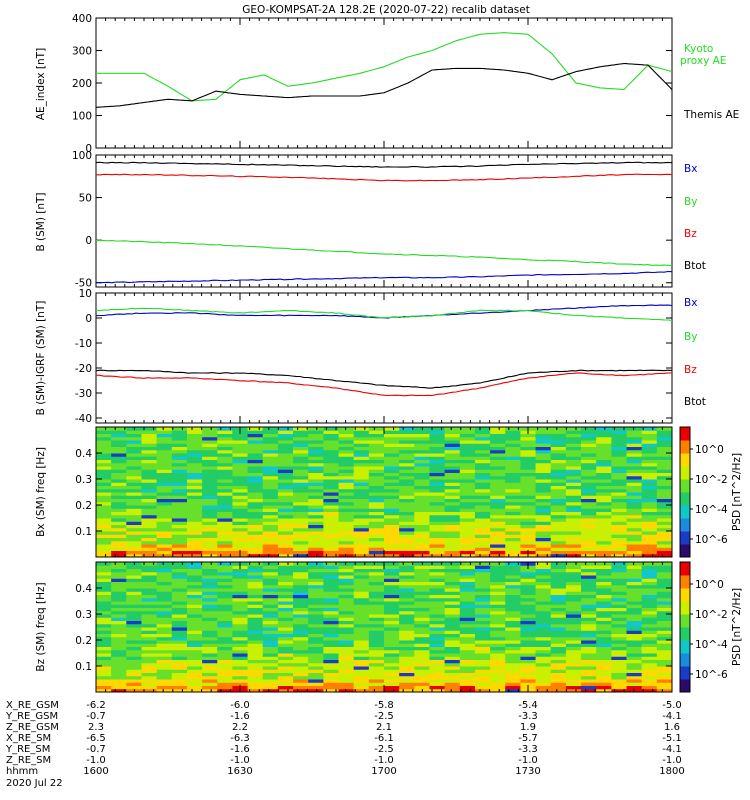 This screenshot has height=800, width=750. What do you see at coordinates (703, 61) in the screenshot?
I see `ae-legend-kyoto-2: proxy AE` at bounding box center [703, 61].